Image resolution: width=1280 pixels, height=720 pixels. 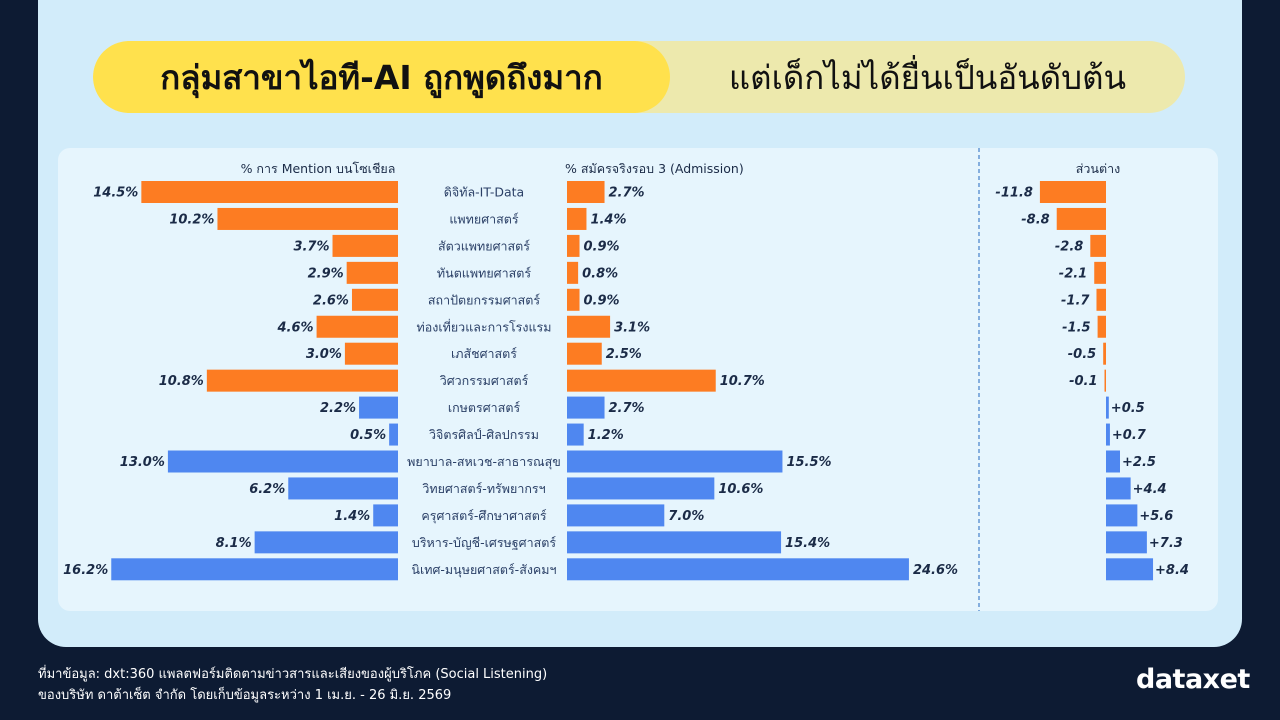 What do you see at coordinates (808, 462) in the screenshot?
I see `admission-label: 15.5%` at bounding box center [808, 462].